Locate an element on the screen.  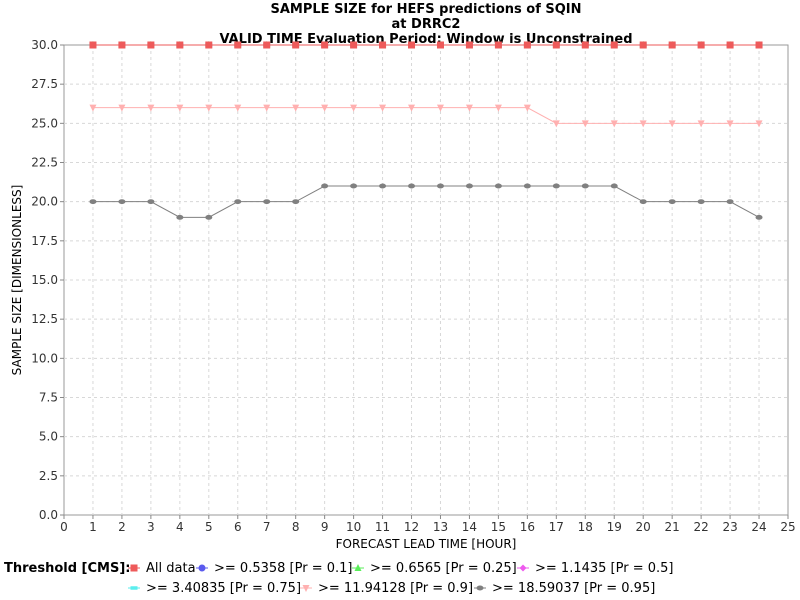
x-tick-label: 20 is located at coordinates (643, 527).